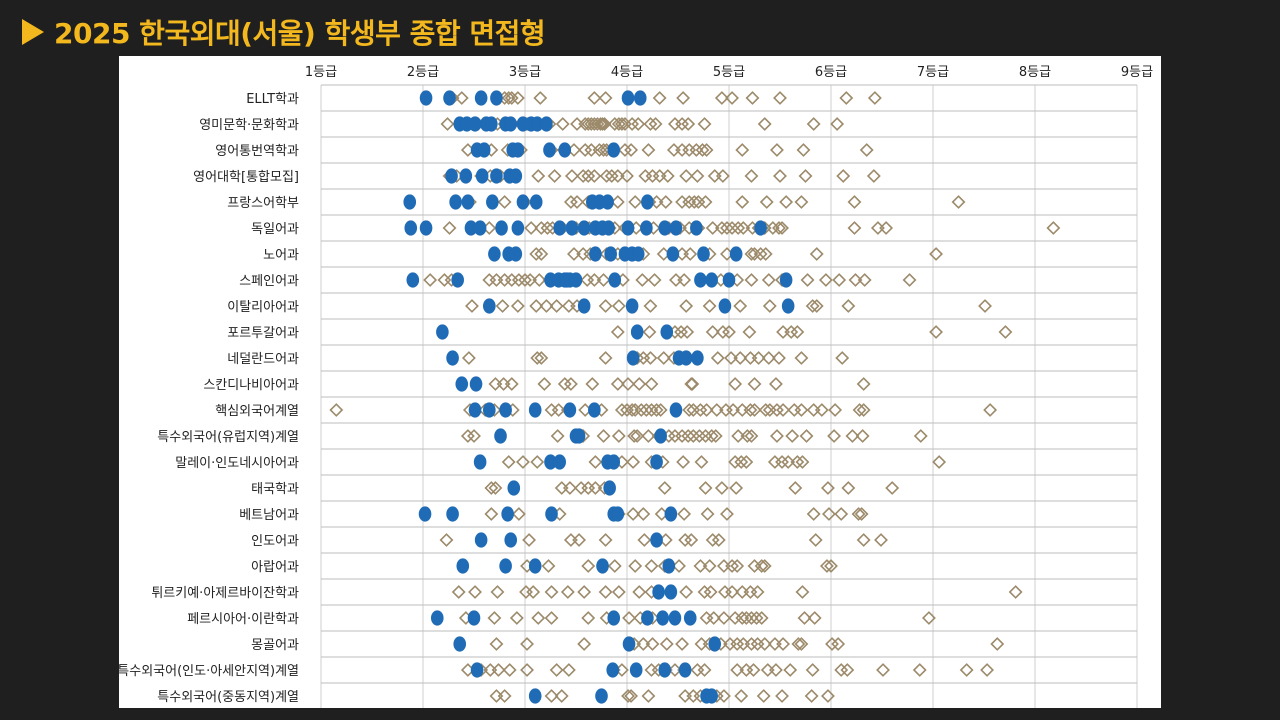  Describe the element at coordinates (627, 72) in the screenshot. I see `x-tick-label: 4등급` at that location.